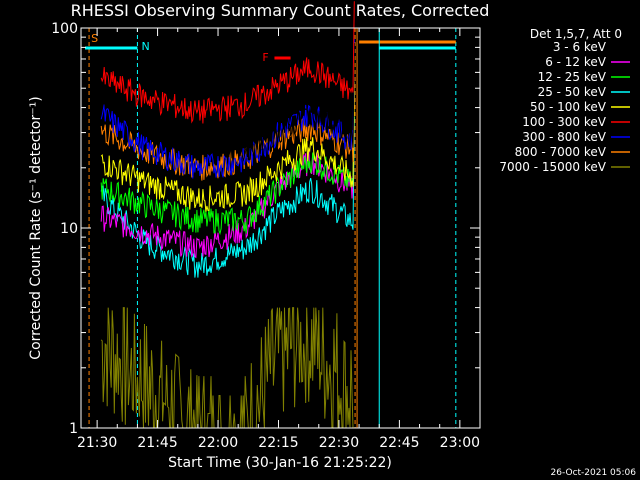 The image size is (640, 480). What do you see at coordinates (572, 92) in the screenshot?
I see `legend-label: 25 - 50 keV` at bounding box center [572, 92].